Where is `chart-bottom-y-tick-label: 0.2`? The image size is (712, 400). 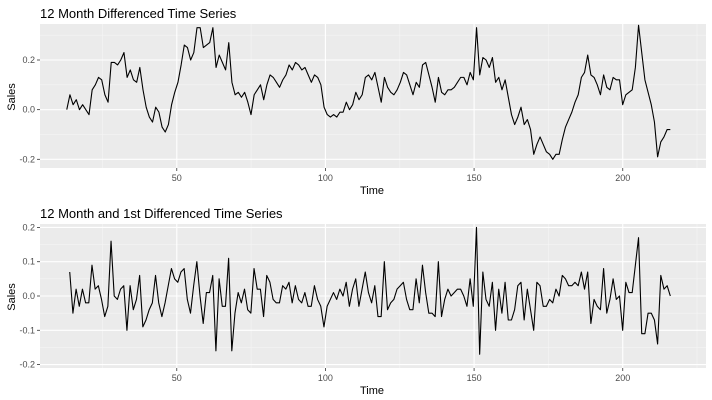 chart-bottom-y-tick-label: 0.2 is located at coordinates (28, 227).